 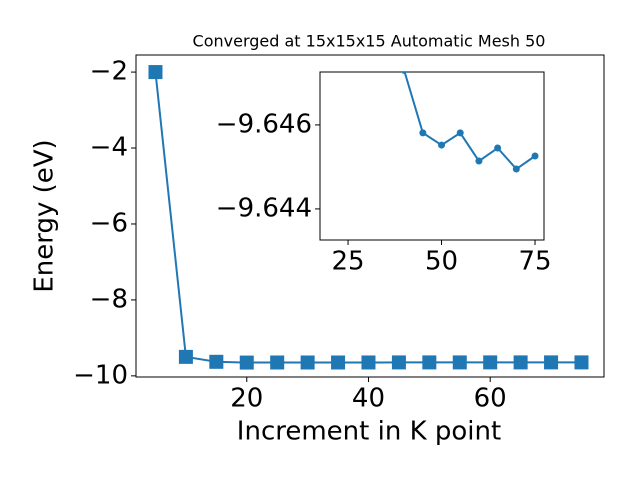 What do you see at coordinates (109, 148) in the screenshot?
I see `y-tick-label: −4` at bounding box center [109, 148].